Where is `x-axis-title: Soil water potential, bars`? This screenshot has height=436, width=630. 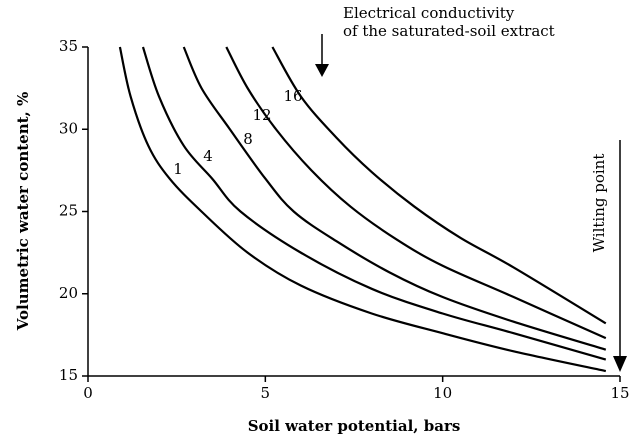 x-axis-title: Soil water potential, bars is located at coordinates (354, 426).